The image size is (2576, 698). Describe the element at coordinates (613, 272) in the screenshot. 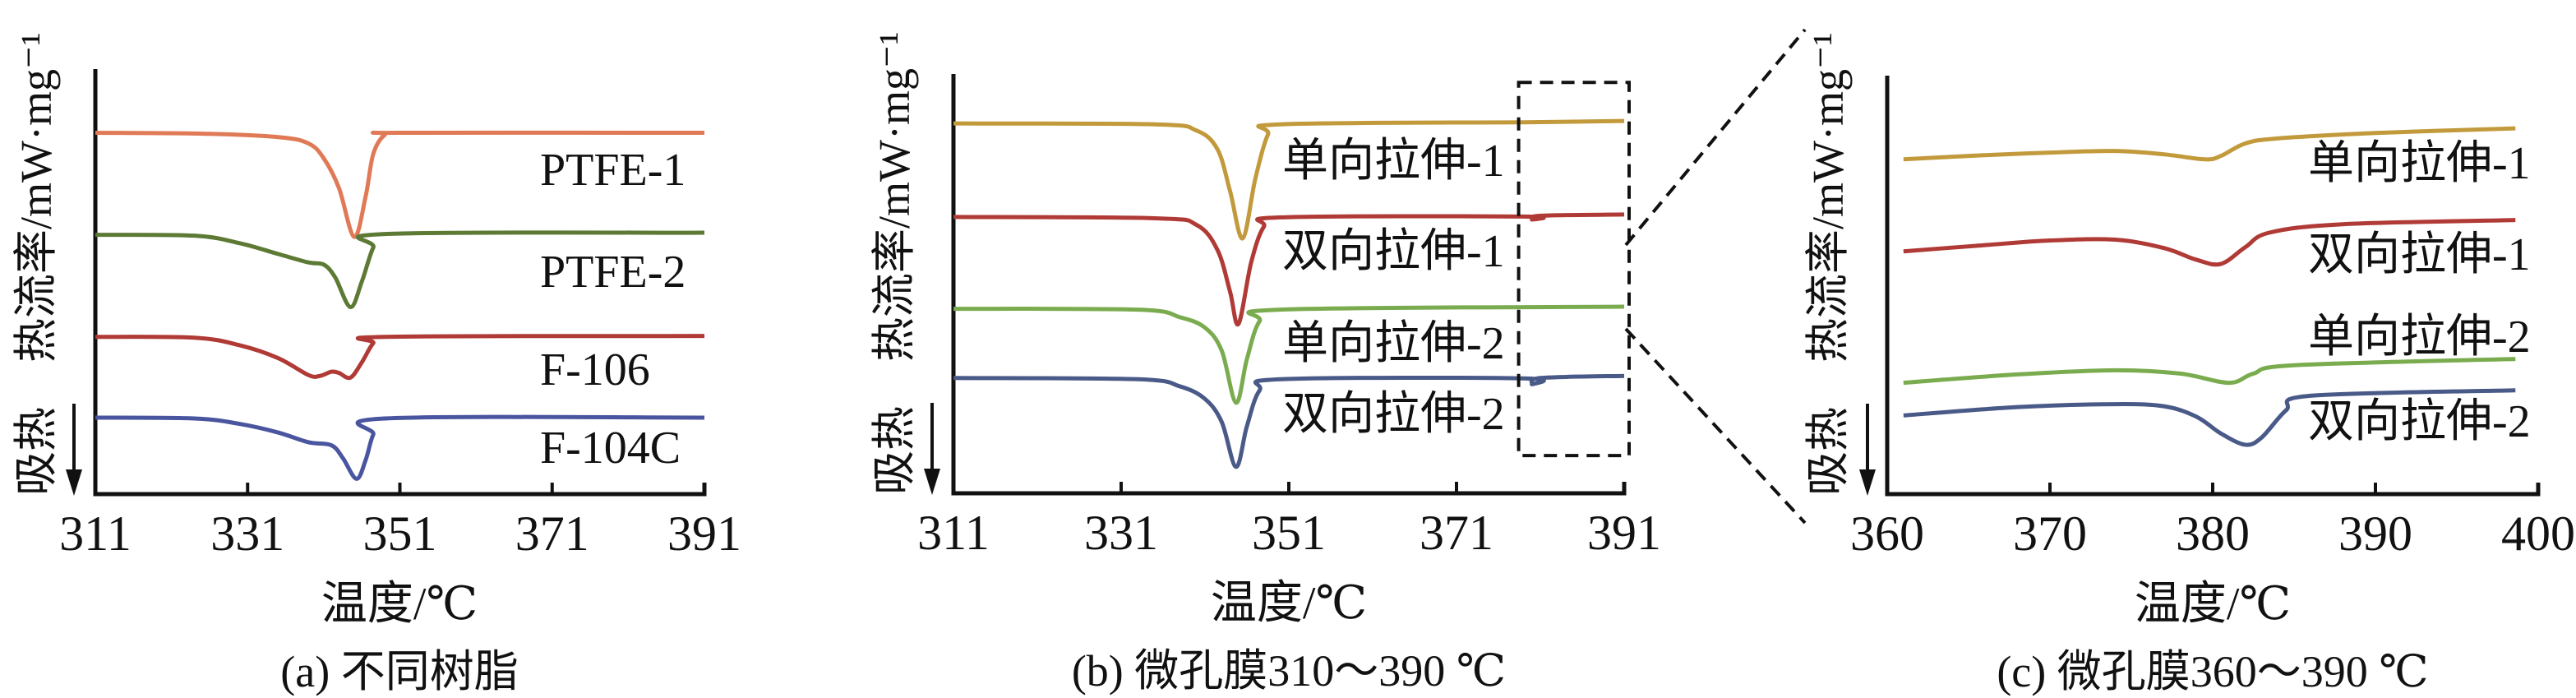

I see `series-label: PTFE-2` at that location.